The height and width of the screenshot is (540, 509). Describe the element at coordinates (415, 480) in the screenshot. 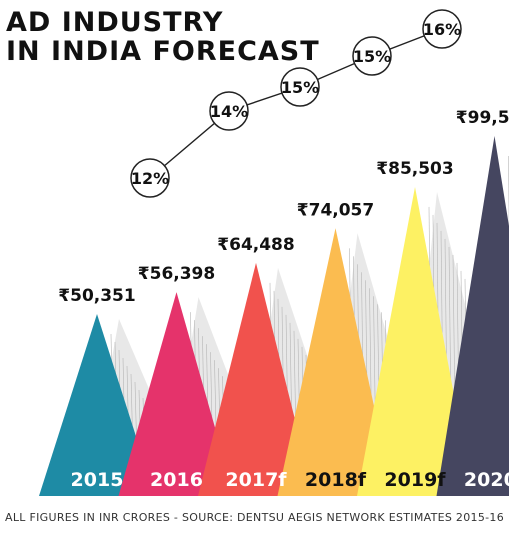

I see `category-label: 2019f` at that location.